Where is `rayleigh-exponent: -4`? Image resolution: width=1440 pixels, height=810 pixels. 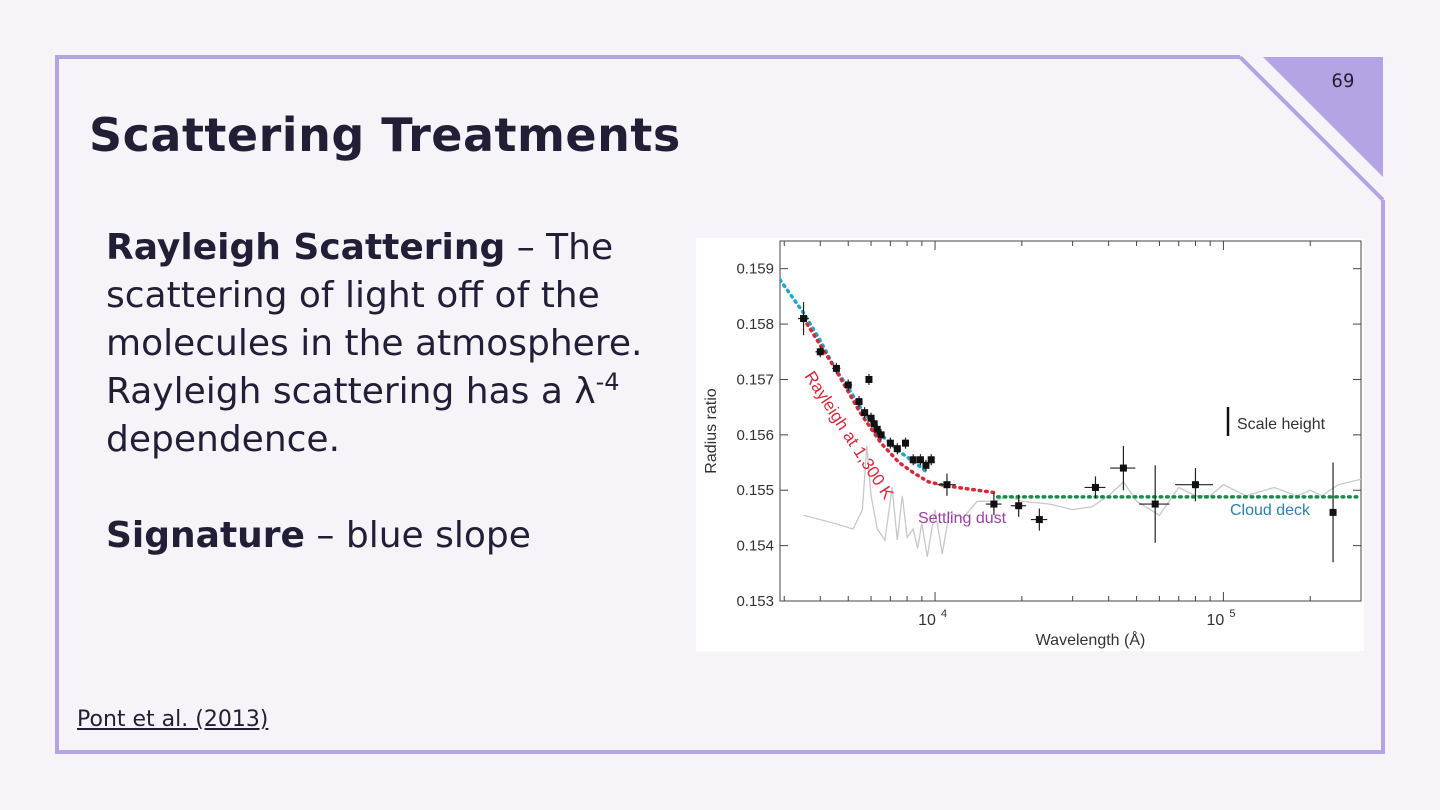
rayleigh-exponent: -4 is located at coordinates (607, 382).